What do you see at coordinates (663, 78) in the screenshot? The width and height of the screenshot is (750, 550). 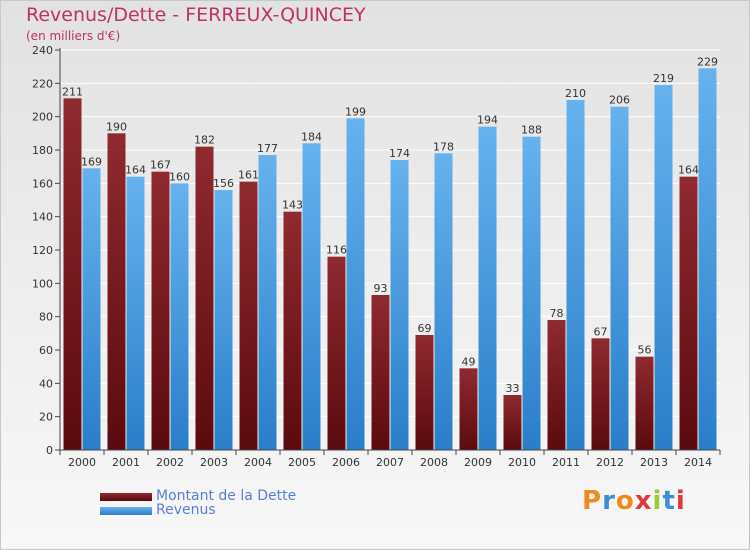 I see `data-label-revenus: 219` at bounding box center [663, 78].